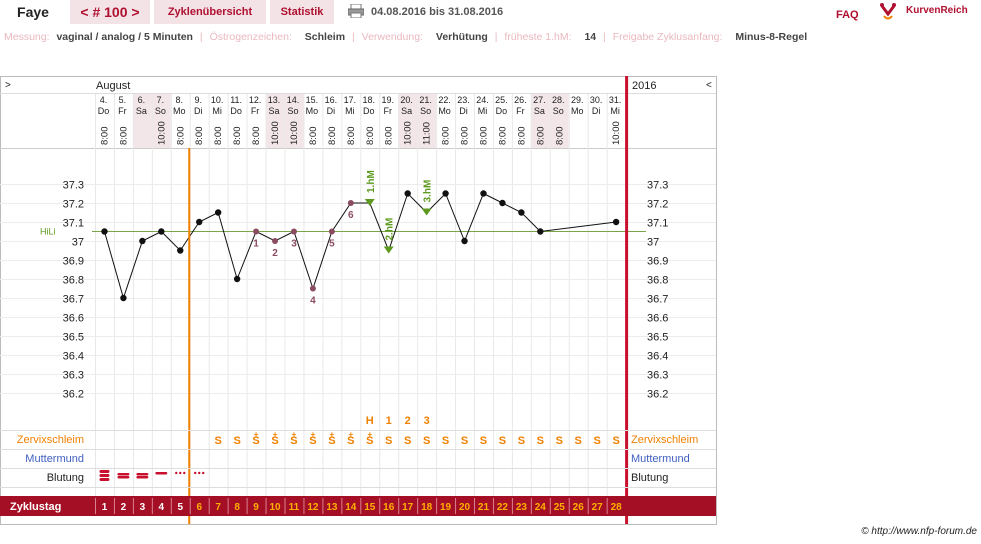  I want to click on y-tick-left: 37, so click(78, 243).